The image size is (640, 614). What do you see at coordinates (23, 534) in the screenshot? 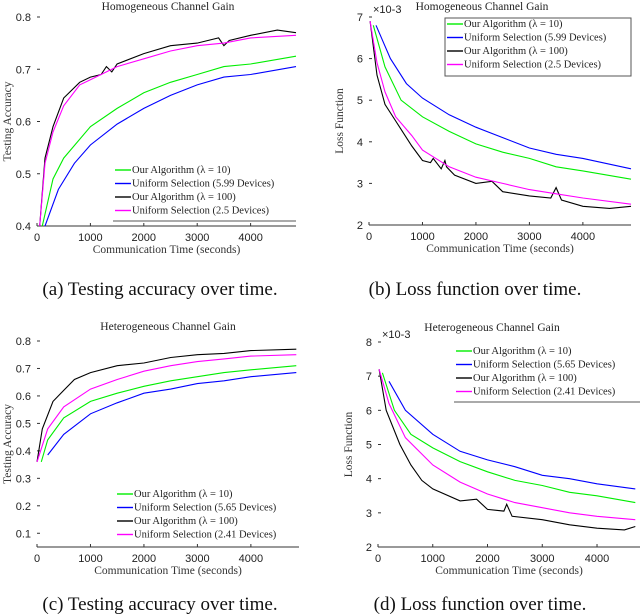
I see `y-tick-label: 0.1` at bounding box center [23, 534].